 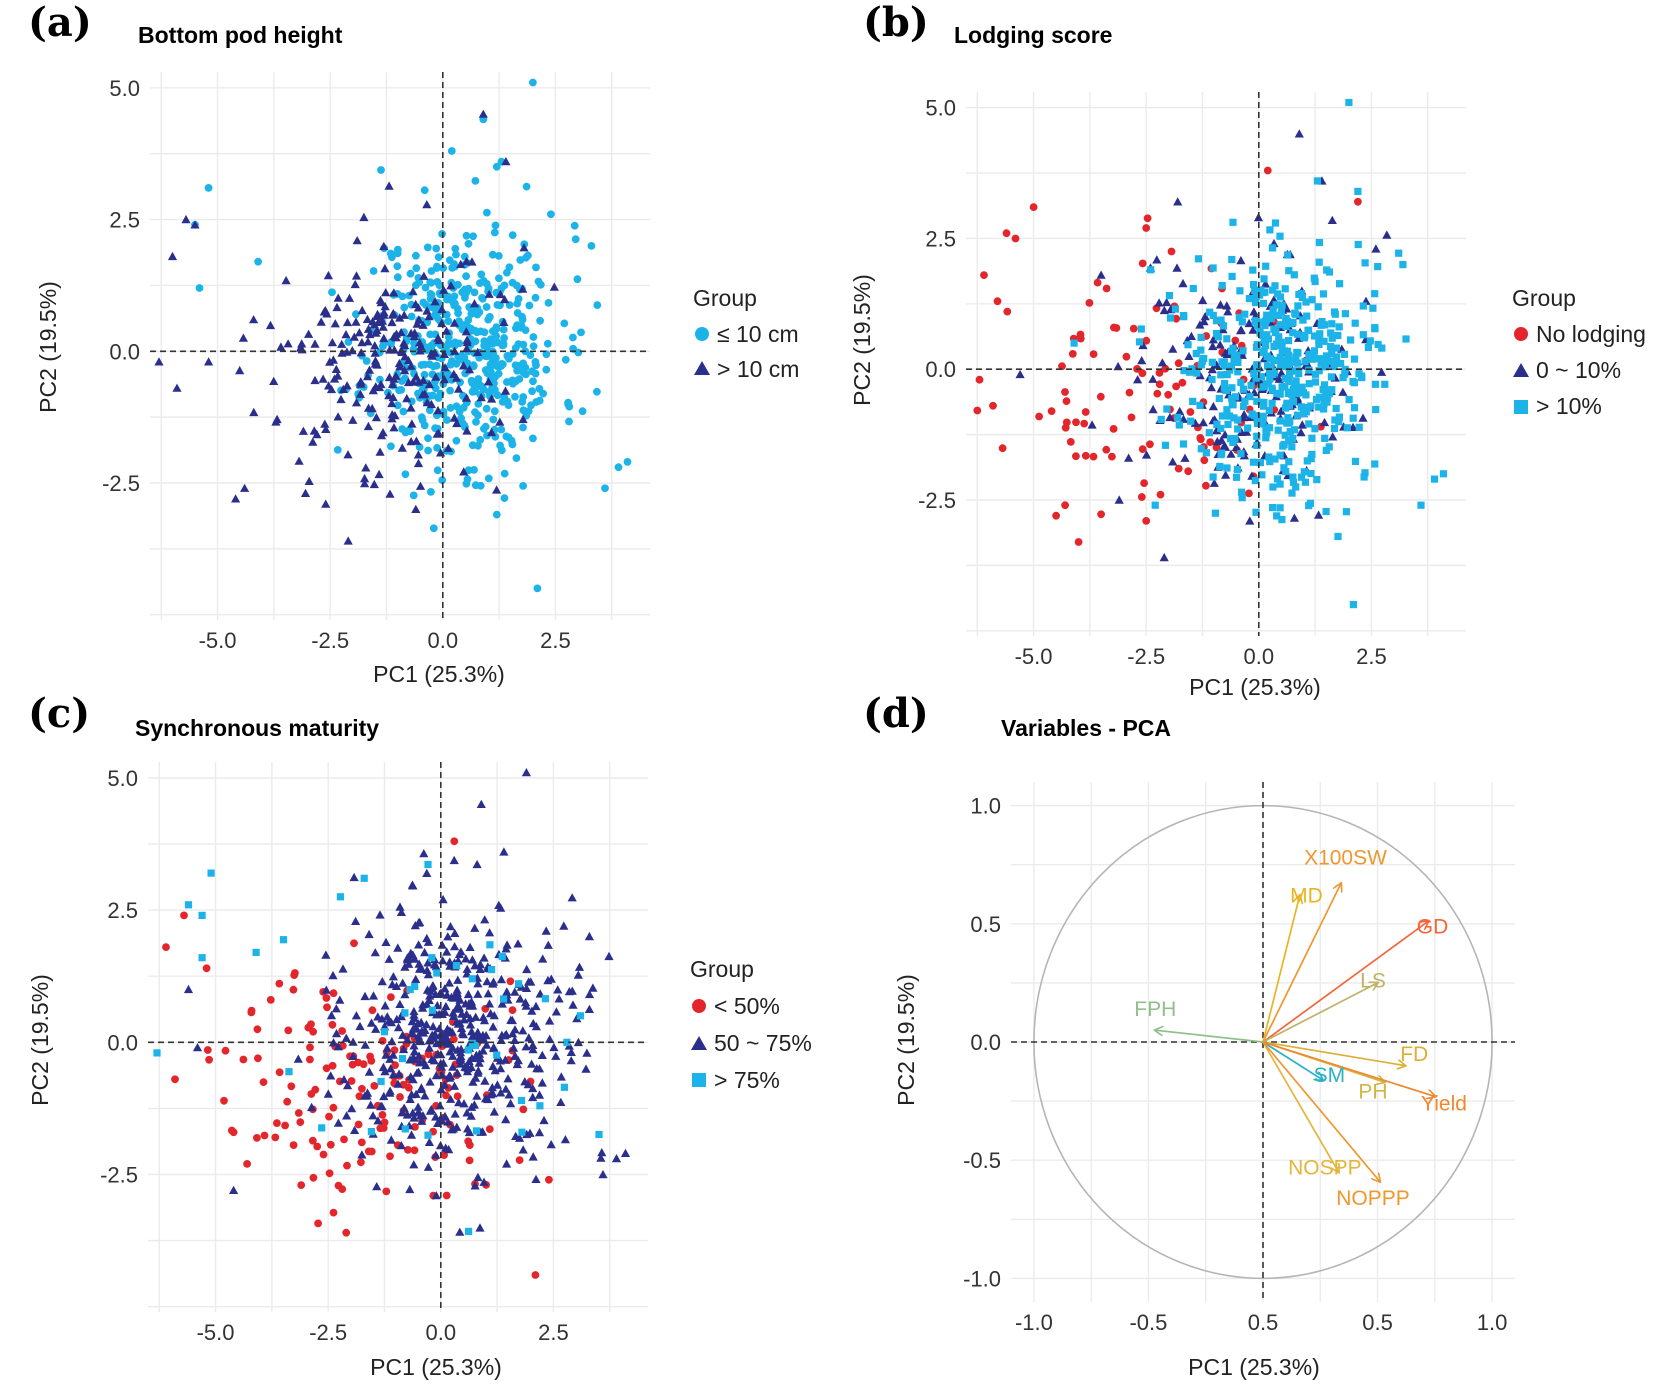 I want to click on panel-label: (b), so click(x=896, y=23).